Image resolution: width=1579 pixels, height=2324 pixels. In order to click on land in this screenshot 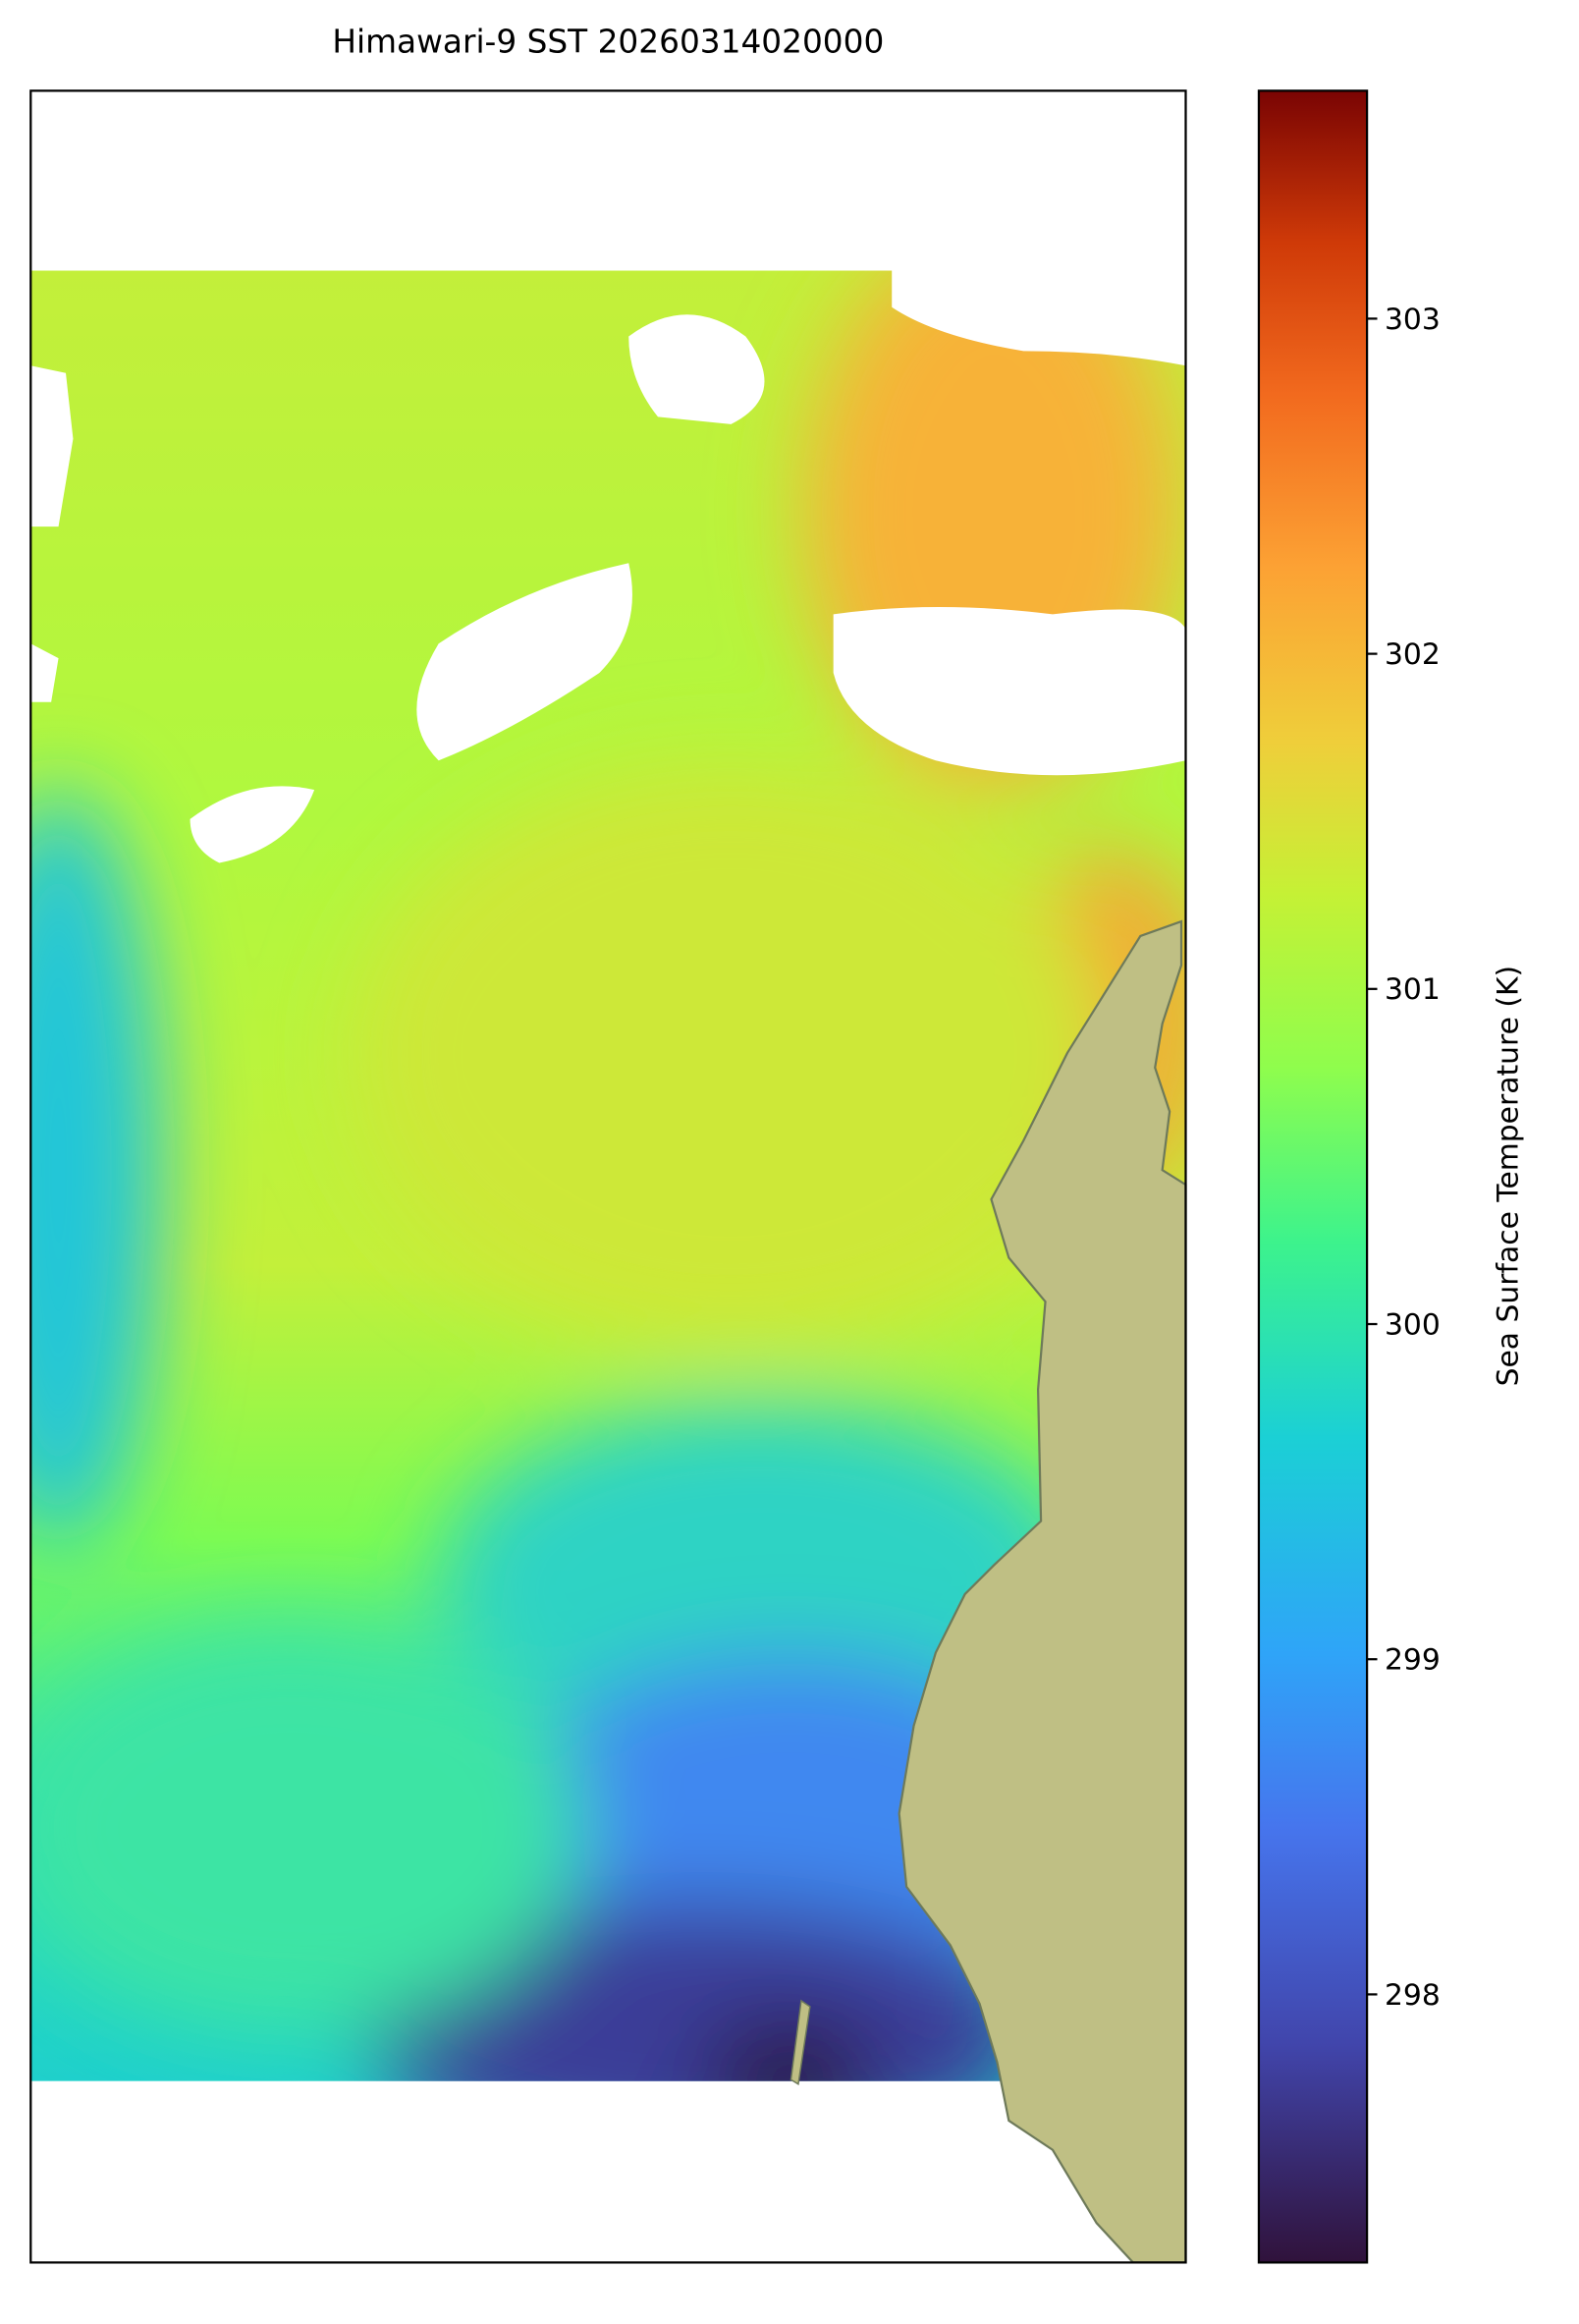, I will do `click(1042, 1591)`.